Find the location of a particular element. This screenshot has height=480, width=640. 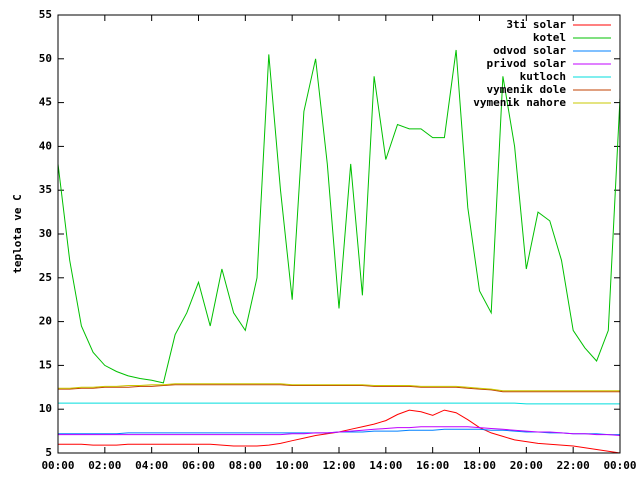

x-tick-label: 08:00 is located at coordinates (245, 465).